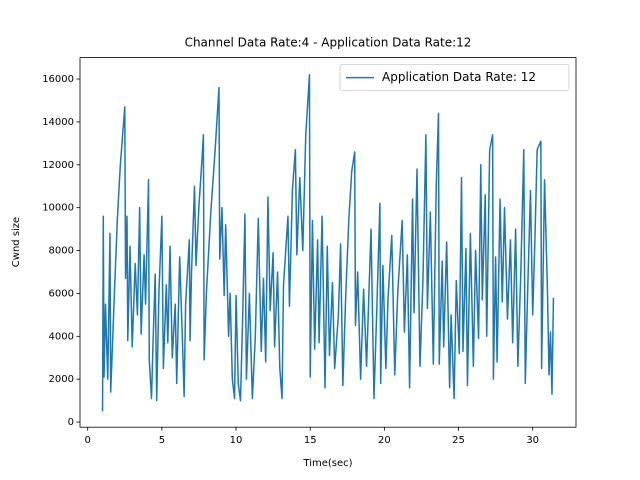  Describe the element at coordinates (458, 440) in the screenshot. I see `x-tick-label: 25` at that location.